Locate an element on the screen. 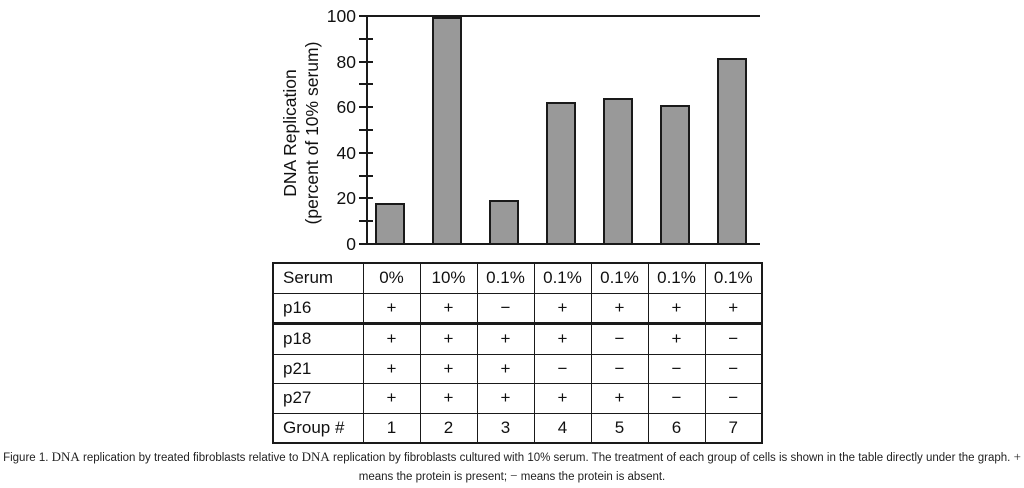 This screenshot has width=1024, height=488. y-axis-label: DNA Replication (percent of 10% serum) is located at coordinates (302, 133).